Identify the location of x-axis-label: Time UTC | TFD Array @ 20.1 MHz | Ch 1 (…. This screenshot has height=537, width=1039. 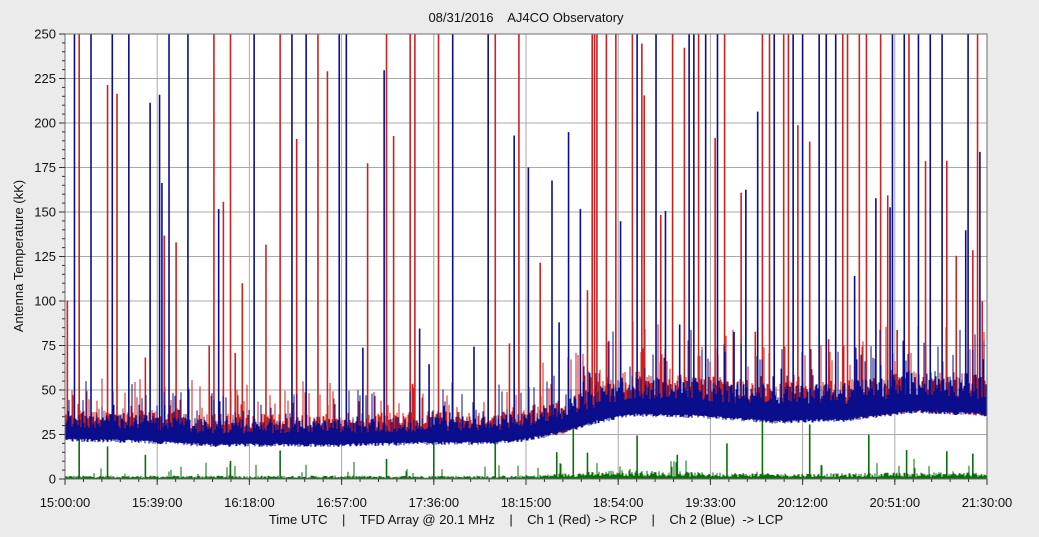
(526, 519).